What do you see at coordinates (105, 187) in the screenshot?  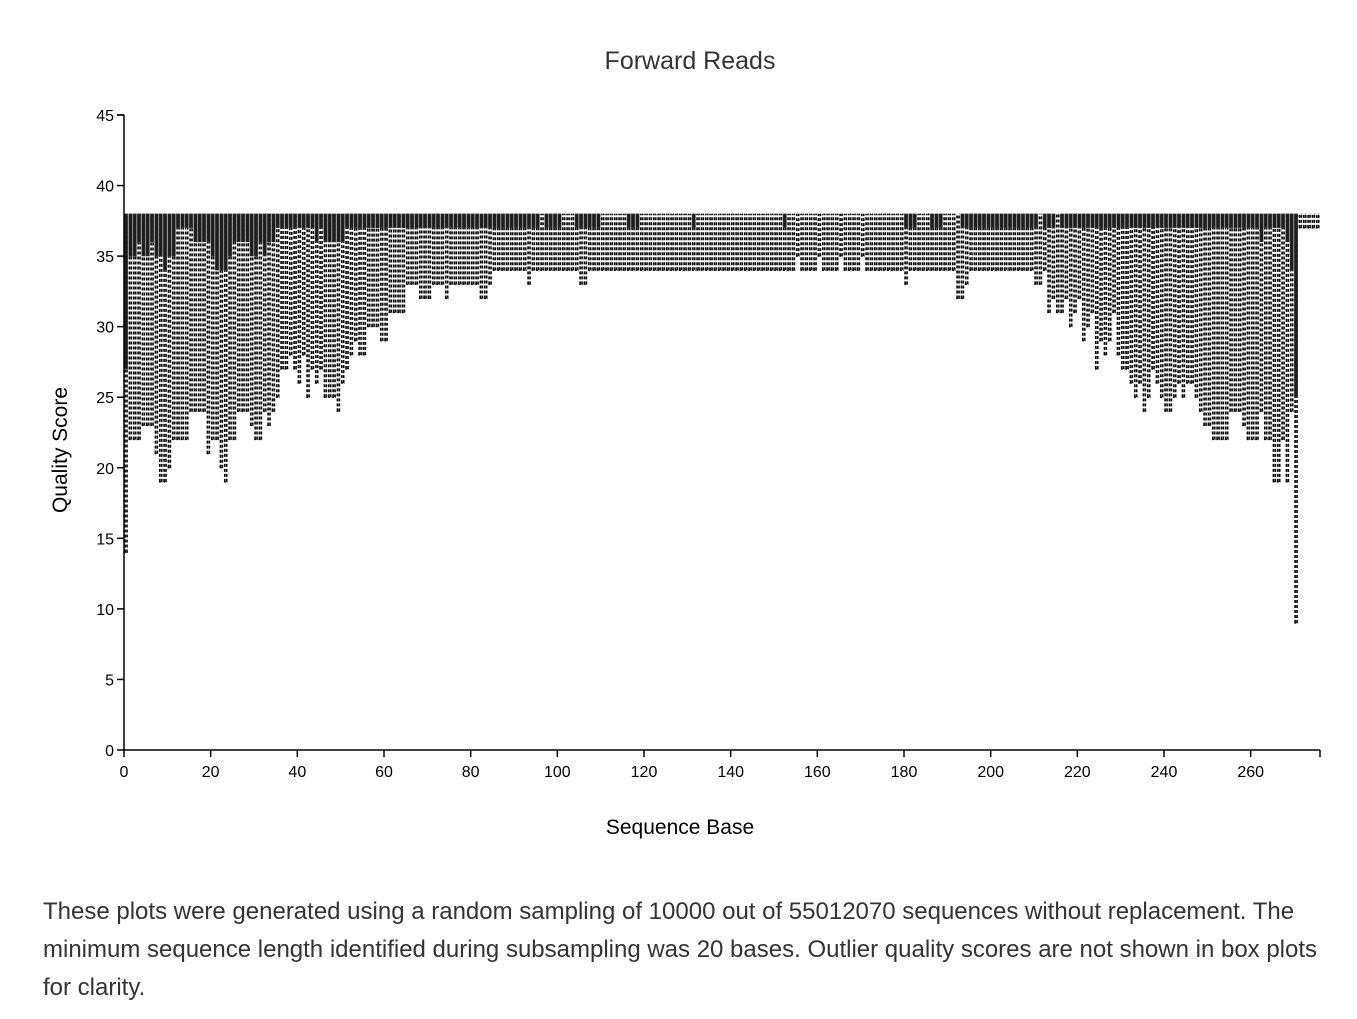 I see `y-tick-label: 40` at bounding box center [105, 187].